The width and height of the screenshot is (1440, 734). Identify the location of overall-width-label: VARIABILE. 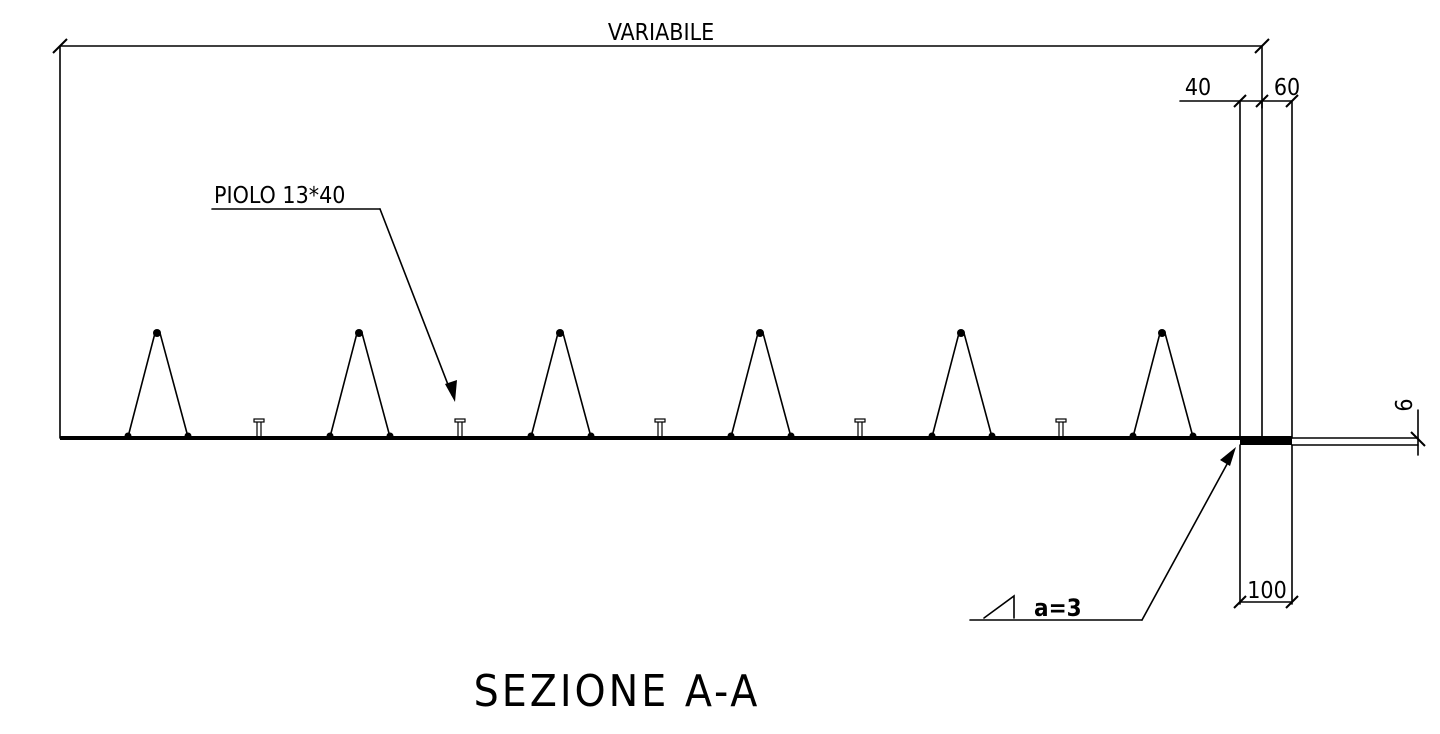
(661, 33).